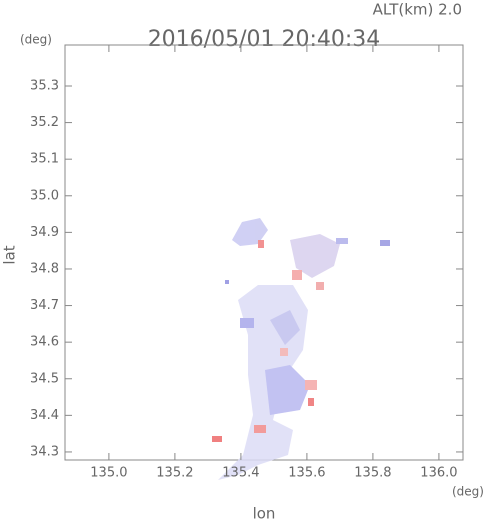 The width and height of the screenshot is (491, 521). What do you see at coordinates (108, 473) in the screenshot?
I see `x-tick-label: 135.0` at bounding box center [108, 473].